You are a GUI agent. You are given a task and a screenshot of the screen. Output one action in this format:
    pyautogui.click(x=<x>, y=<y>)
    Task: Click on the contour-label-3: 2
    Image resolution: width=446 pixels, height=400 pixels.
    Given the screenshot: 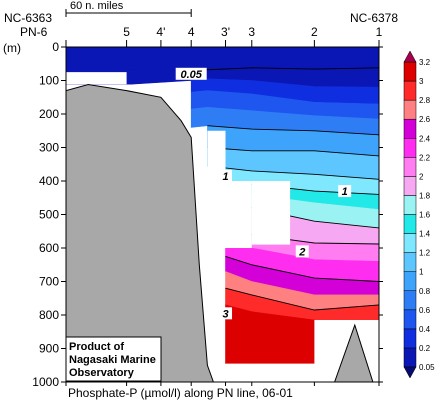 What is the action you would take?
    pyautogui.click(x=301, y=252)
    